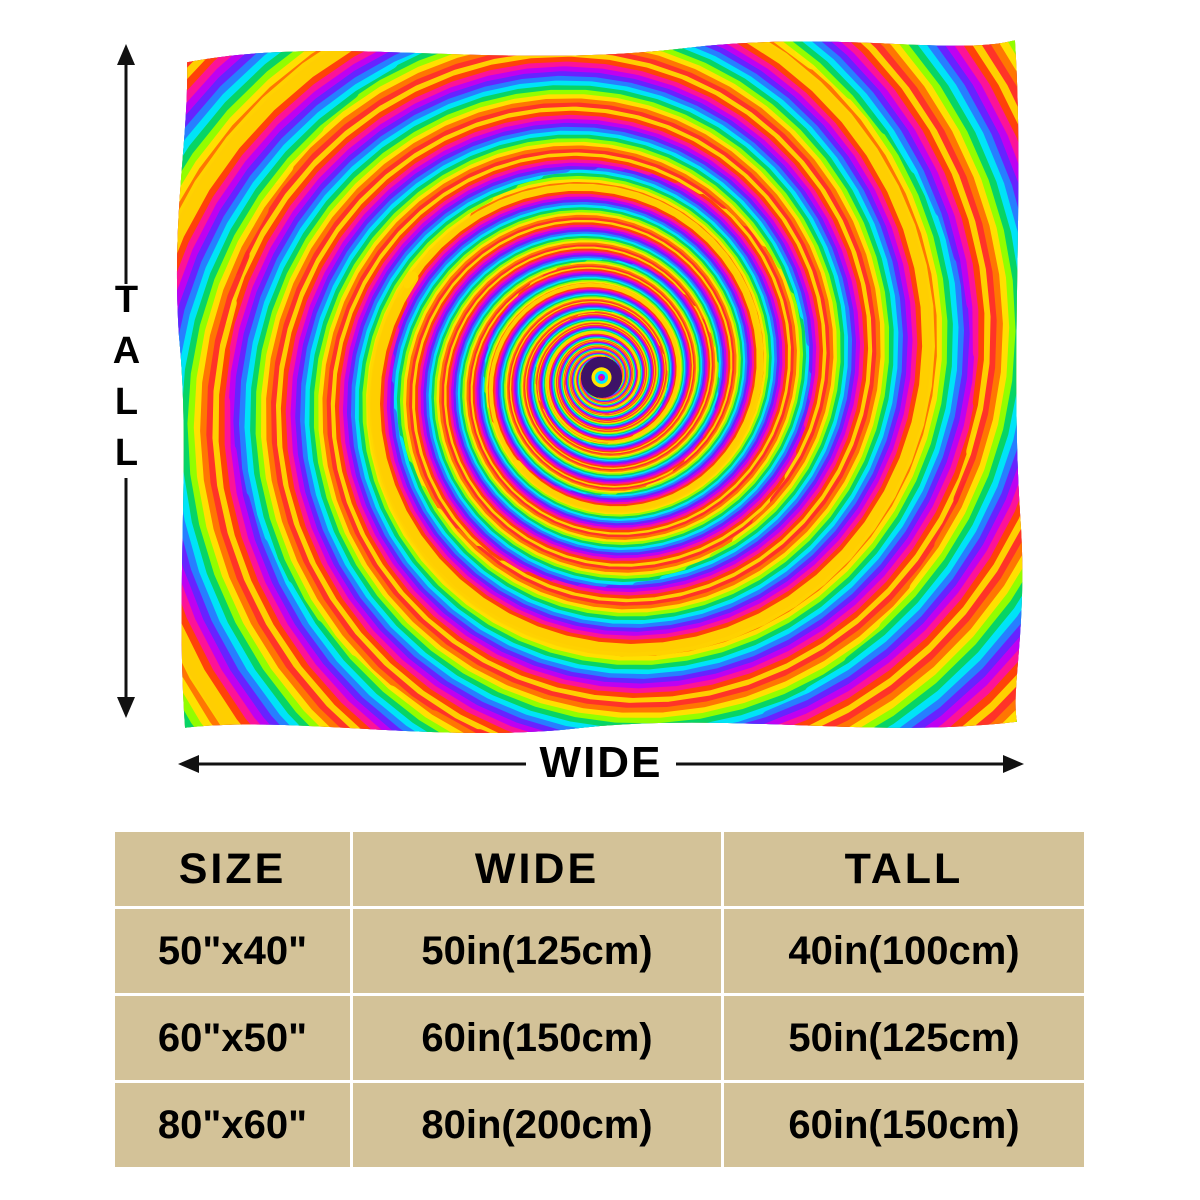  I want to click on size-table-cell: 50"x40", so click(232, 951).